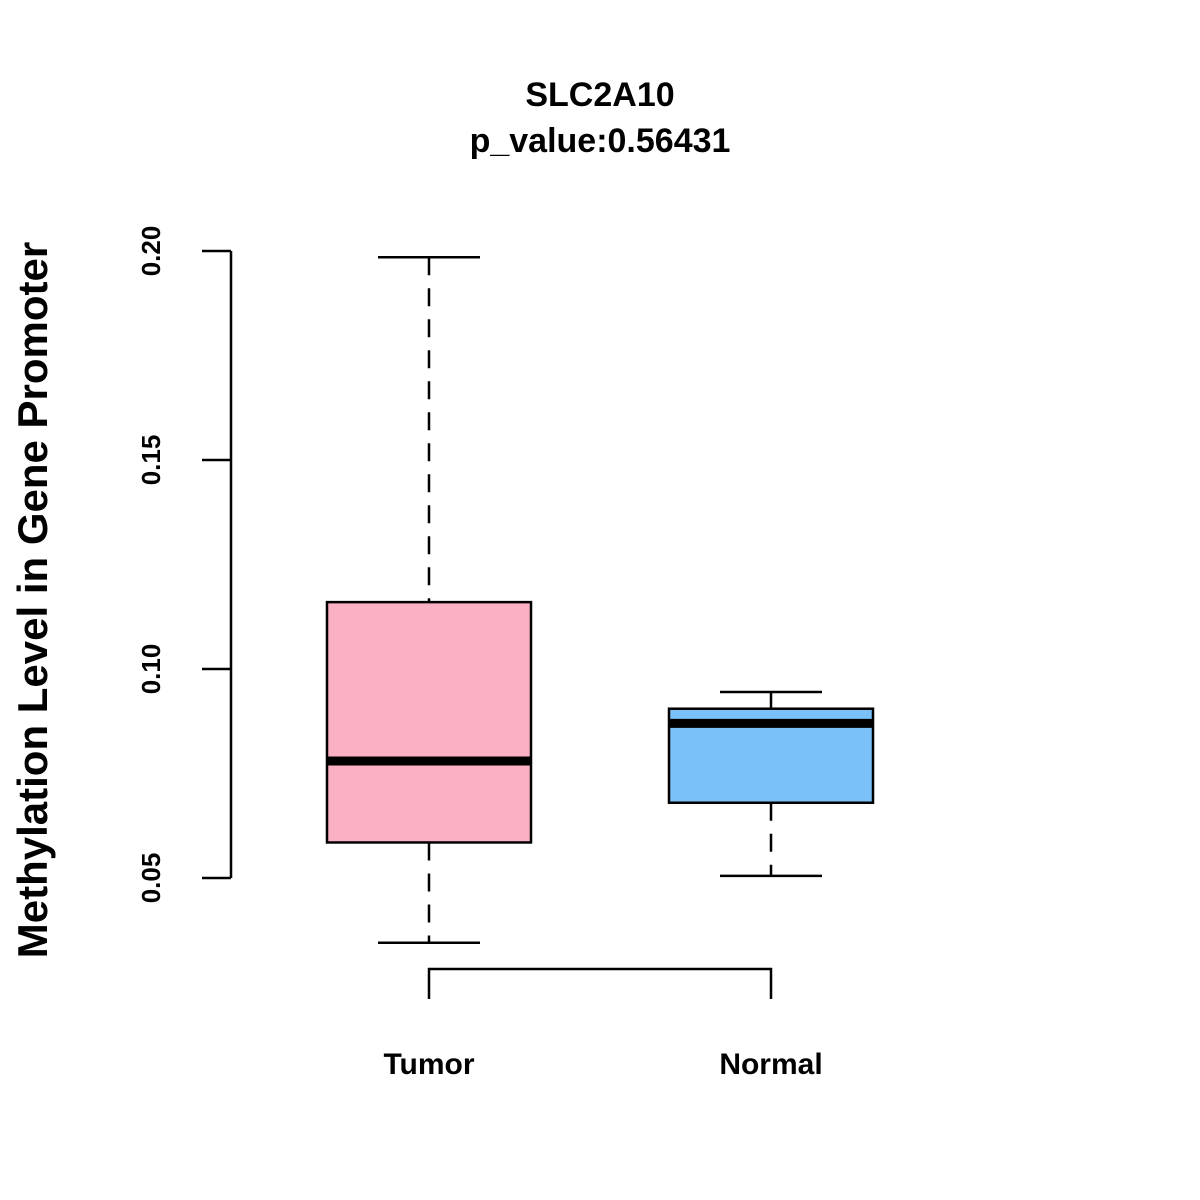 The width and height of the screenshot is (1200, 1200). I want to click on y-tick-label: 0.10, so click(151, 669).